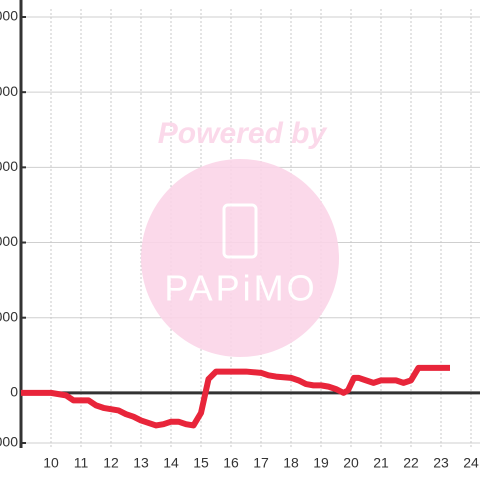 The height and width of the screenshot is (480, 480). What do you see at coordinates (14, 392) in the screenshot?
I see `y-tick-label: 0` at bounding box center [14, 392].